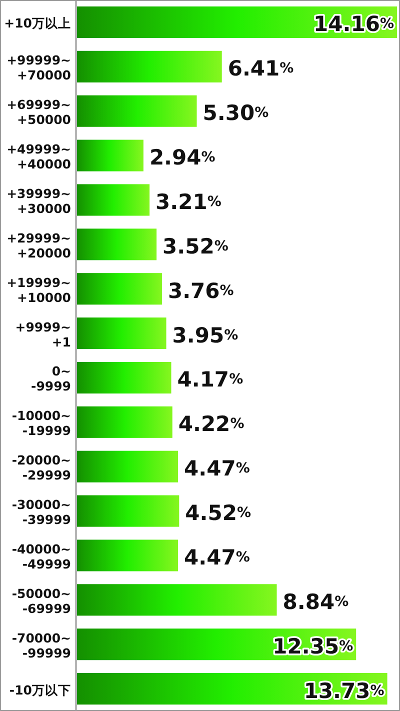  What do you see at coordinates (201, 290) in the screenshot?
I see `data-label: 3.76%` at bounding box center [201, 290].